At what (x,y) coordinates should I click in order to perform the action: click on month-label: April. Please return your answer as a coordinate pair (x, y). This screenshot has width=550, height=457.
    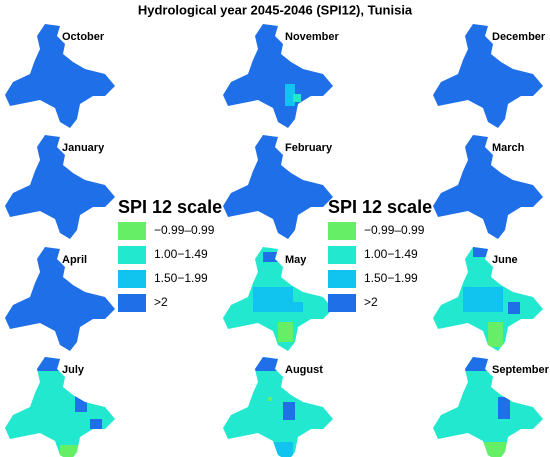
    Looking at the image, I should click on (74, 260).